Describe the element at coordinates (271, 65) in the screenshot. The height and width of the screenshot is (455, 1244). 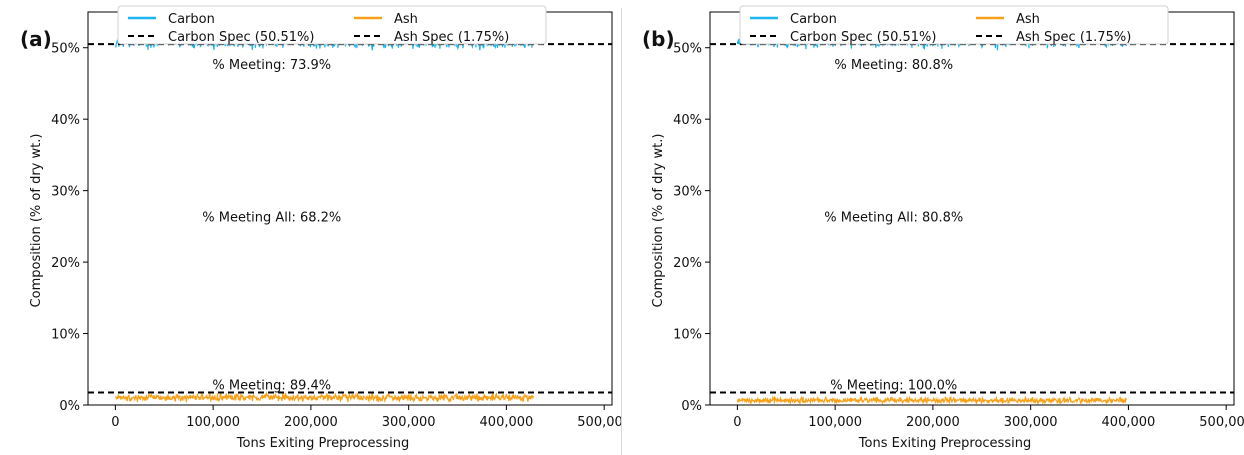
I see `annotation-label: % Meeting: 73.9%` at that location.